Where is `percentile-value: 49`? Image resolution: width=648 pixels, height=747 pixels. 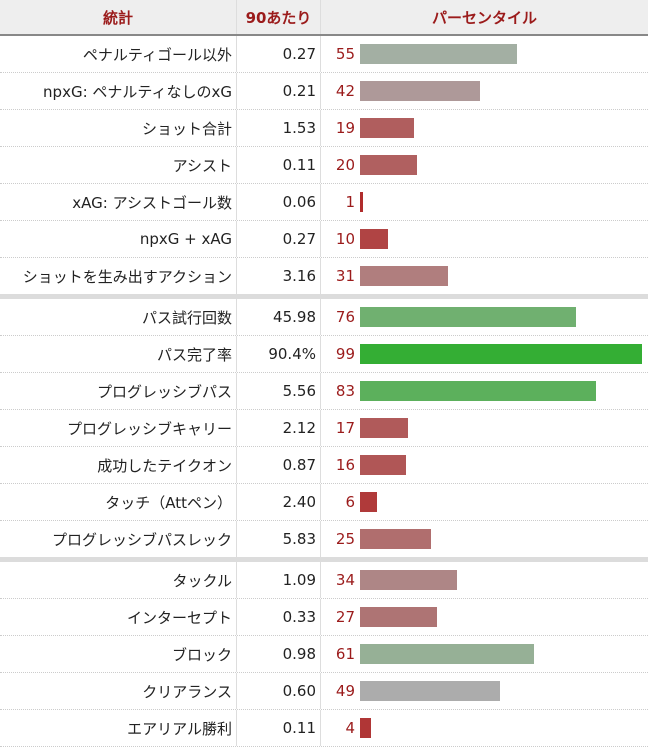 percentile-value: 49 is located at coordinates (345, 691).